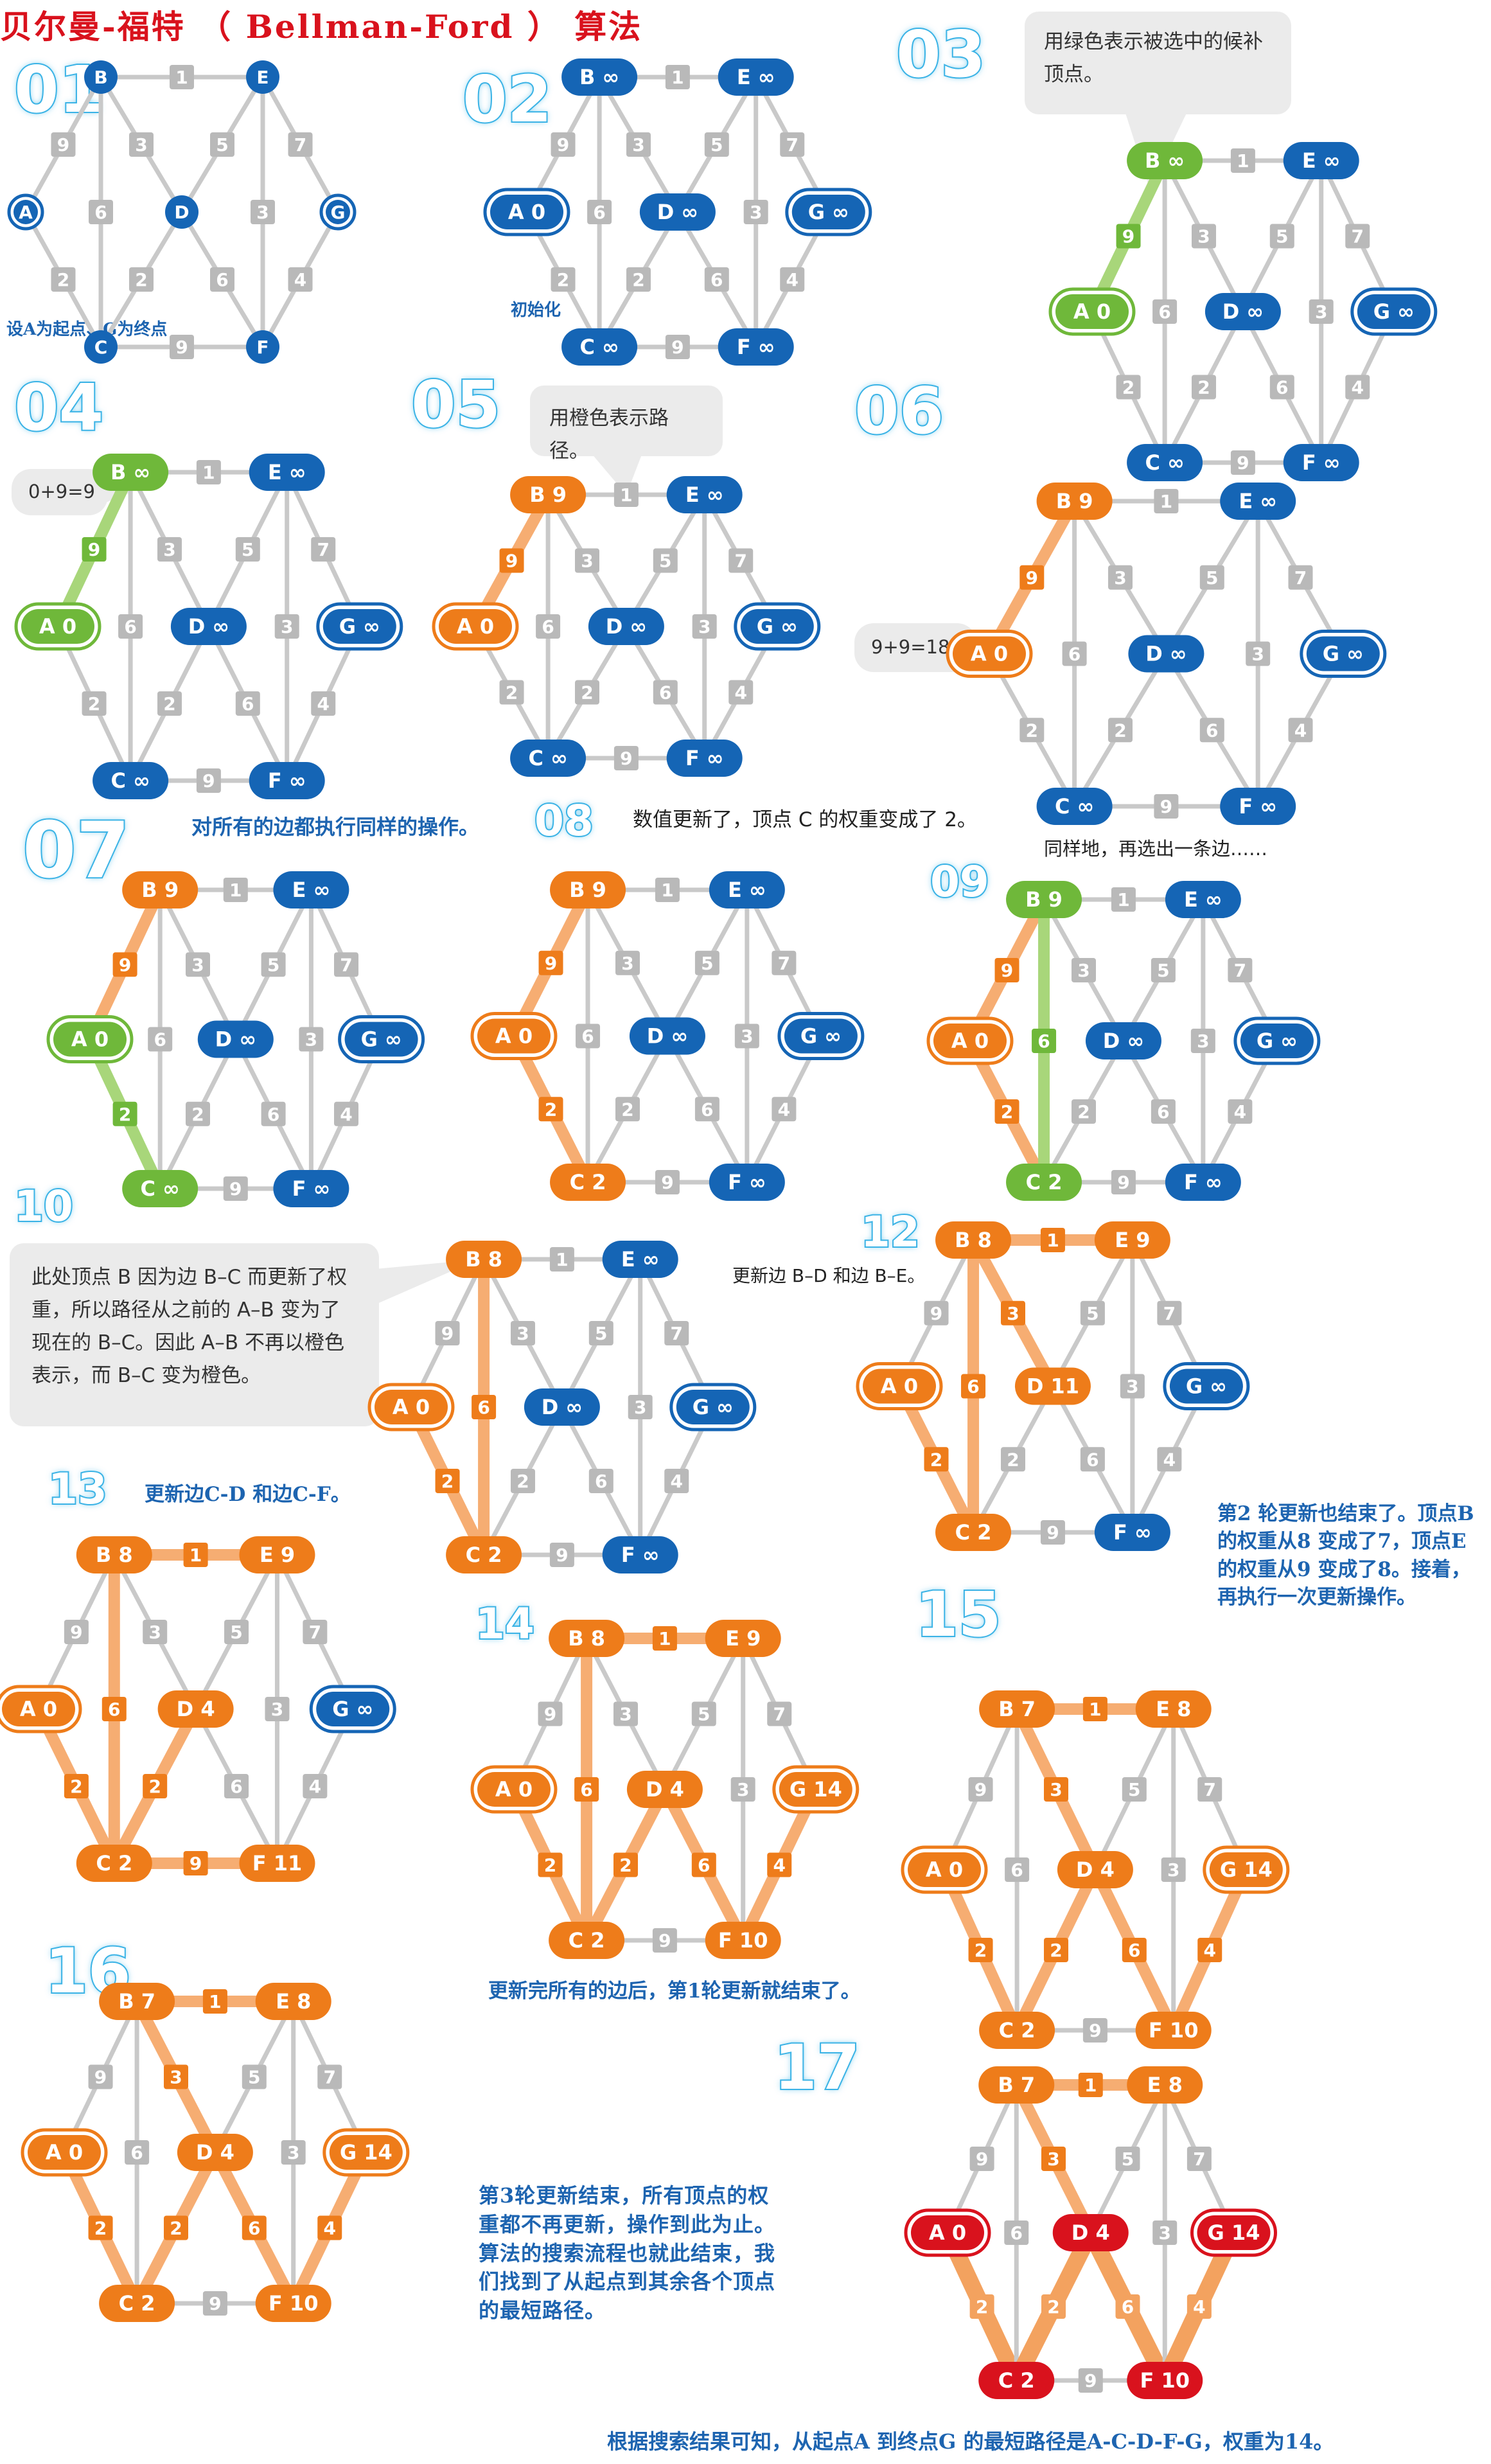 The height and width of the screenshot is (2464, 1491). Describe the element at coordinates (338, 212) in the screenshot. I see `node-G-01: G` at that location.